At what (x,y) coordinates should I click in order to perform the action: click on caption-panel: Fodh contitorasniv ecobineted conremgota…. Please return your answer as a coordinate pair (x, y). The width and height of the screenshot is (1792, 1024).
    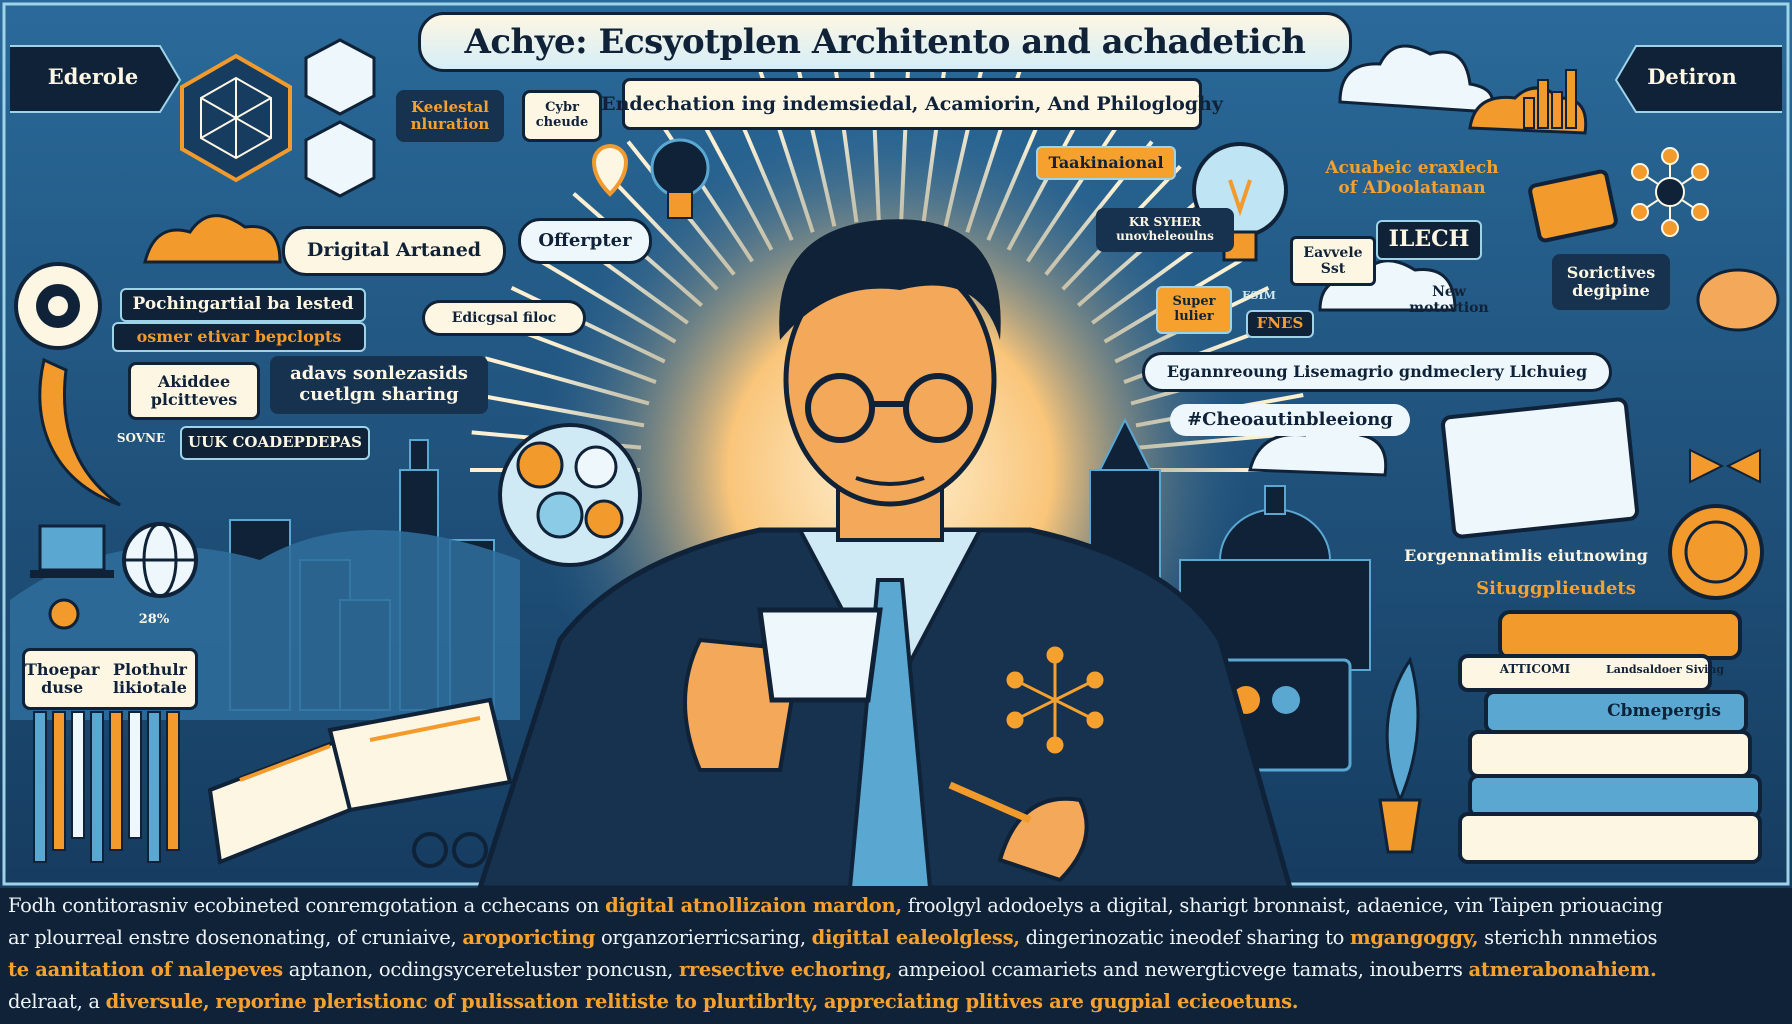
    Looking at the image, I should click on (896, 956).